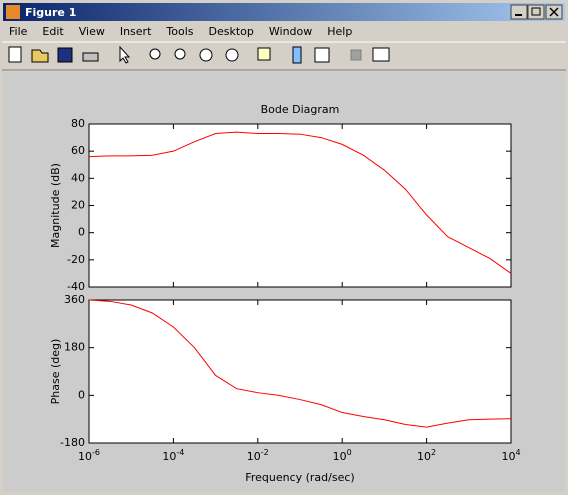 Image resolution: width=568 pixels, height=495 pixels. Describe the element at coordinates (426, 456) in the screenshot. I see `x-tick-label: 10²` at that location.